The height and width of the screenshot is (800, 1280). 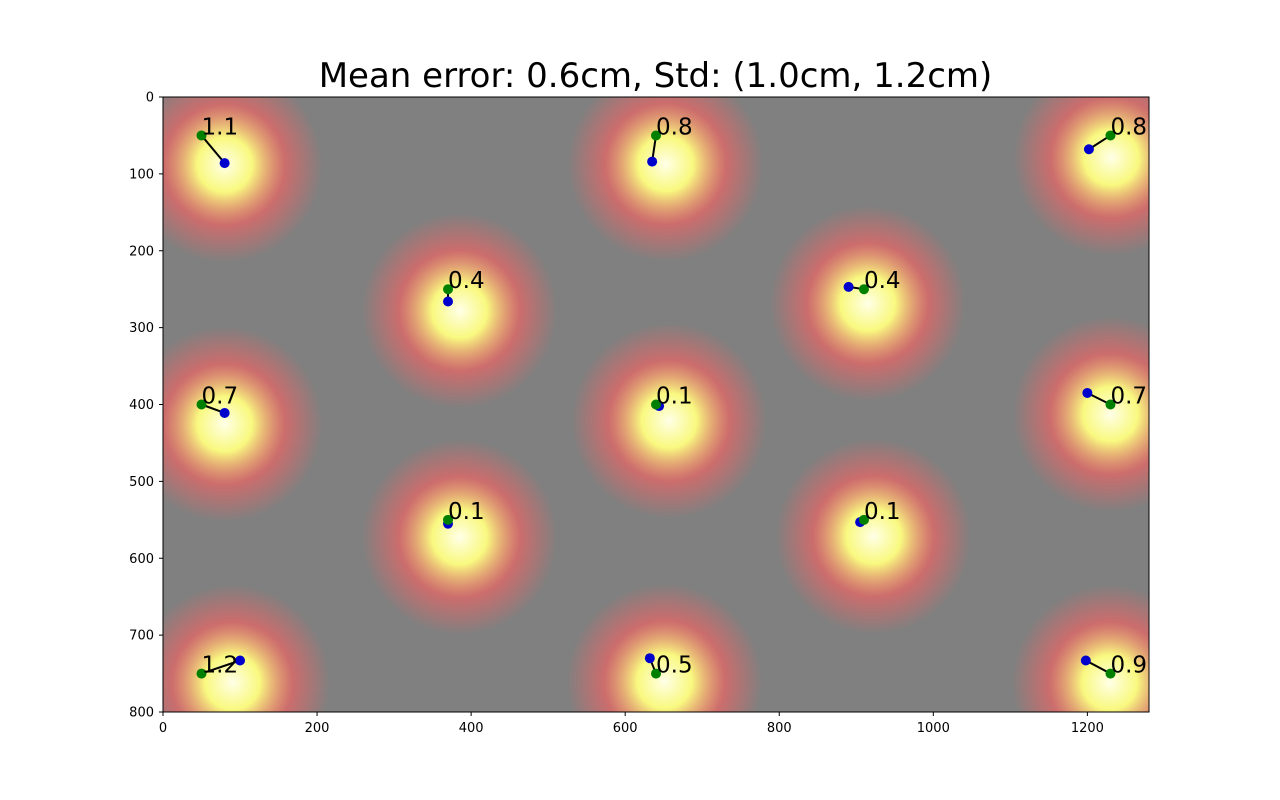 What do you see at coordinates (150, 98) in the screenshot?
I see `y-tick-label: 0` at bounding box center [150, 98].